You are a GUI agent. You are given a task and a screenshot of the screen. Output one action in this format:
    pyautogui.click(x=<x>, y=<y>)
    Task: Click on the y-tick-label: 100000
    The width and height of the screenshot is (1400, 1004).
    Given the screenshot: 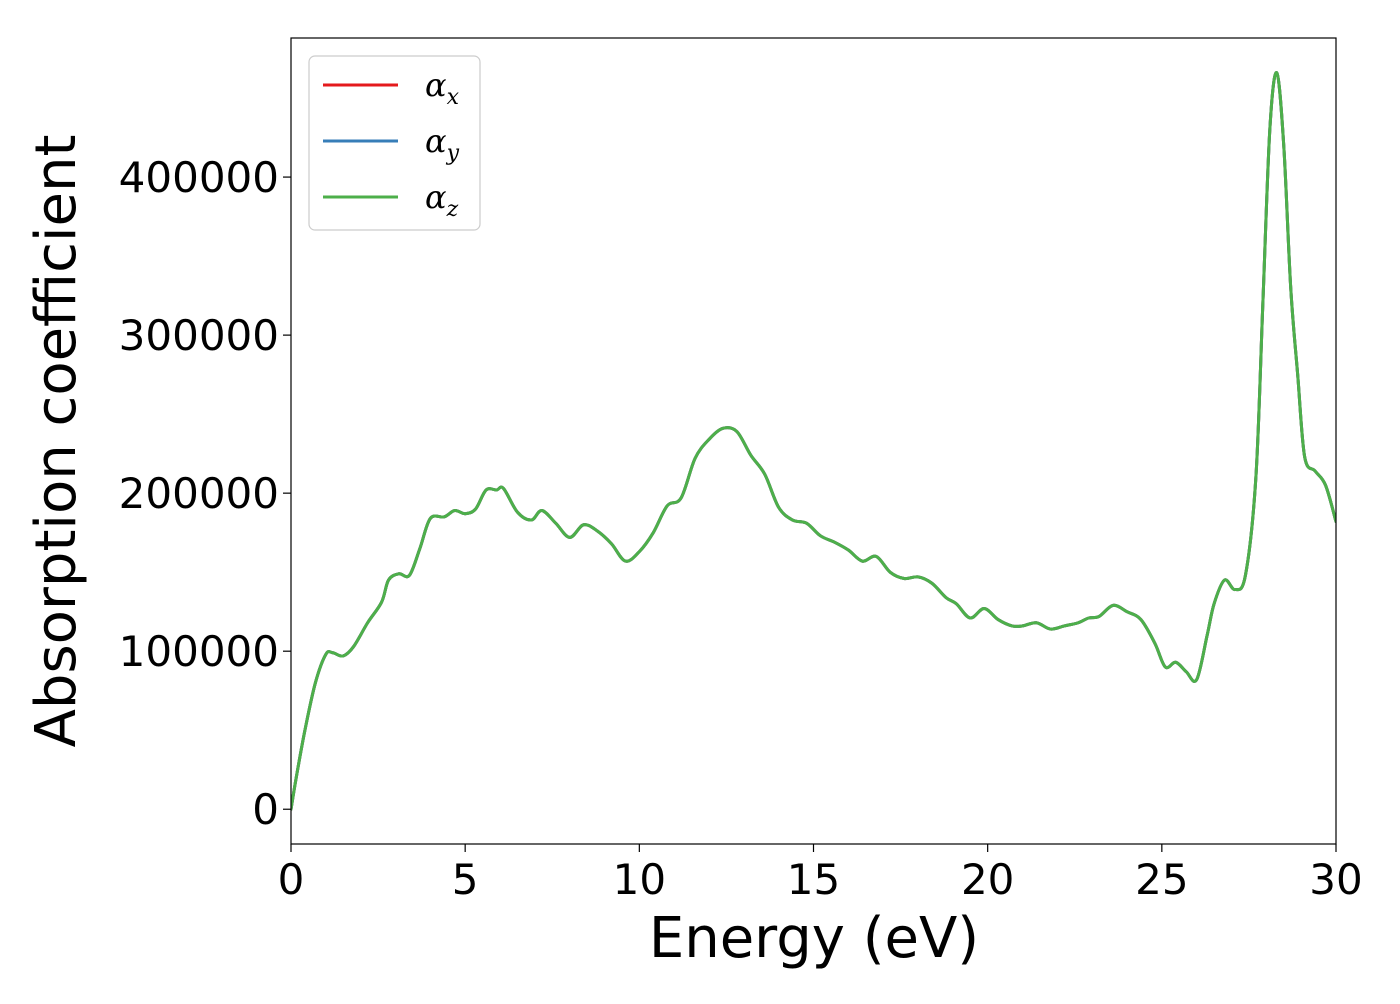 What is the action you would take?
    pyautogui.click(x=199, y=651)
    